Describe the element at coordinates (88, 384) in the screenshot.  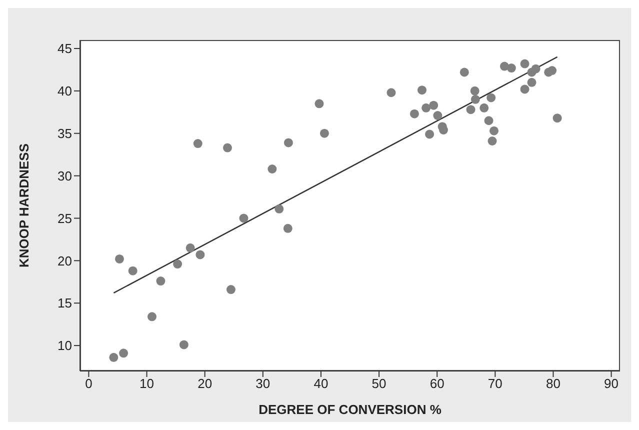
I see `x-tick-label: 0` at that location.